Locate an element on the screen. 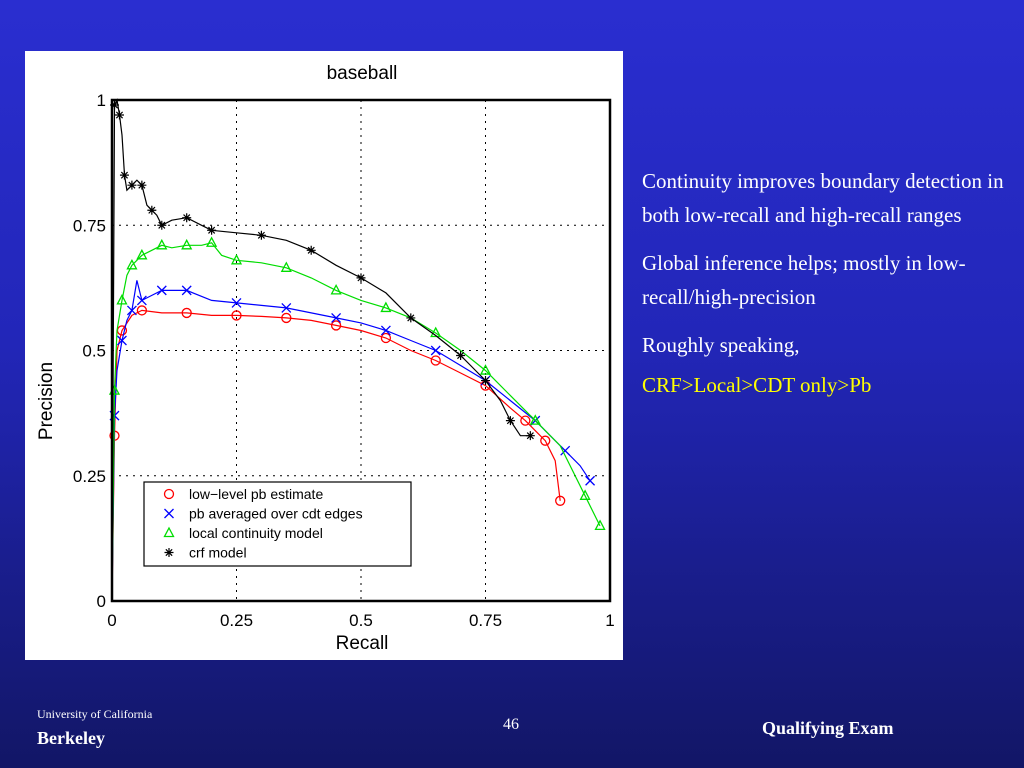 The height and width of the screenshot is (768, 1024). footer-university: University of California is located at coordinates (95, 714).